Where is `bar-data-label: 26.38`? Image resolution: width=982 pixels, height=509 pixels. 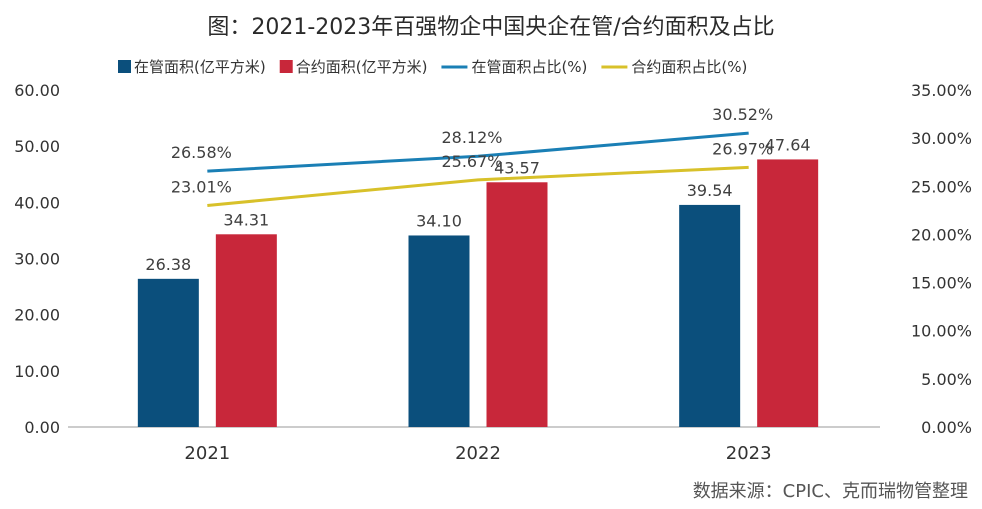 bar-data-label: 26.38 is located at coordinates (168, 264).